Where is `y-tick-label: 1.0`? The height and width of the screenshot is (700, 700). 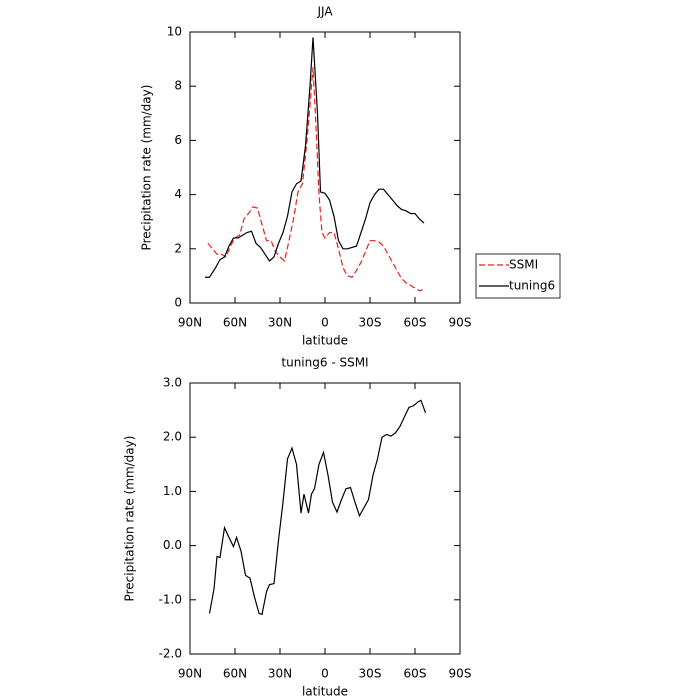
y-tick-label: 1.0 is located at coordinates (172, 491).